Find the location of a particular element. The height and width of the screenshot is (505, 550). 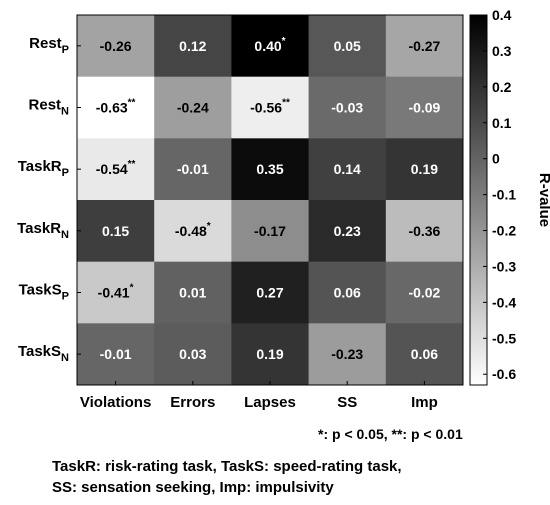

cell-label: -0.27 is located at coordinates (424, 46).